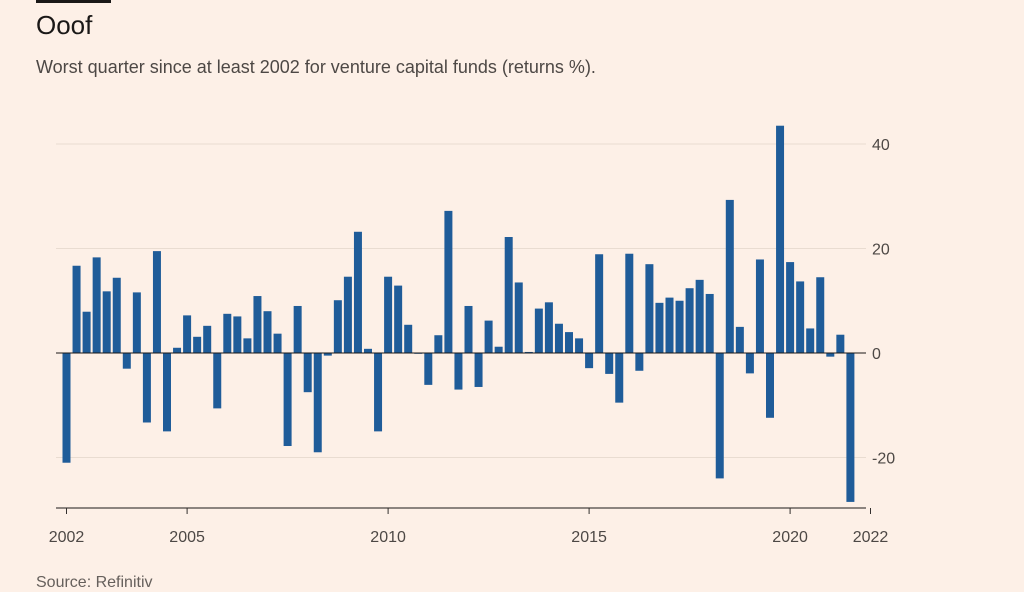  What do you see at coordinates (469, 526) in the screenshot?
I see `x-axis: 2002 2005 2010 2015 2020 2022` at bounding box center [469, 526].